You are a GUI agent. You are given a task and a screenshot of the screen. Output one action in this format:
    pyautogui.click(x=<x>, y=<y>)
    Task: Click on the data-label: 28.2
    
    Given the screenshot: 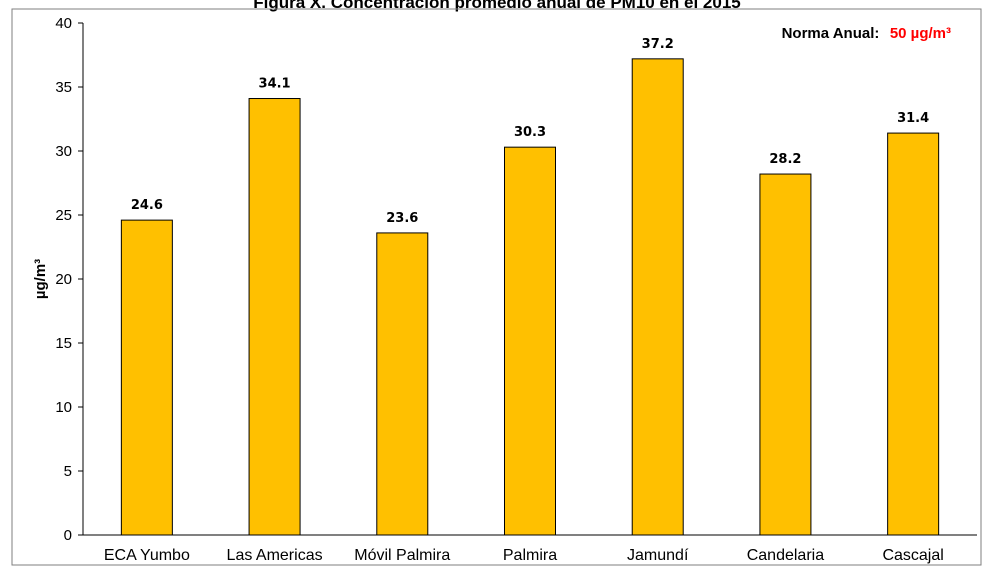 What is the action you would take?
    pyautogui.click(x=785, y=159)
    